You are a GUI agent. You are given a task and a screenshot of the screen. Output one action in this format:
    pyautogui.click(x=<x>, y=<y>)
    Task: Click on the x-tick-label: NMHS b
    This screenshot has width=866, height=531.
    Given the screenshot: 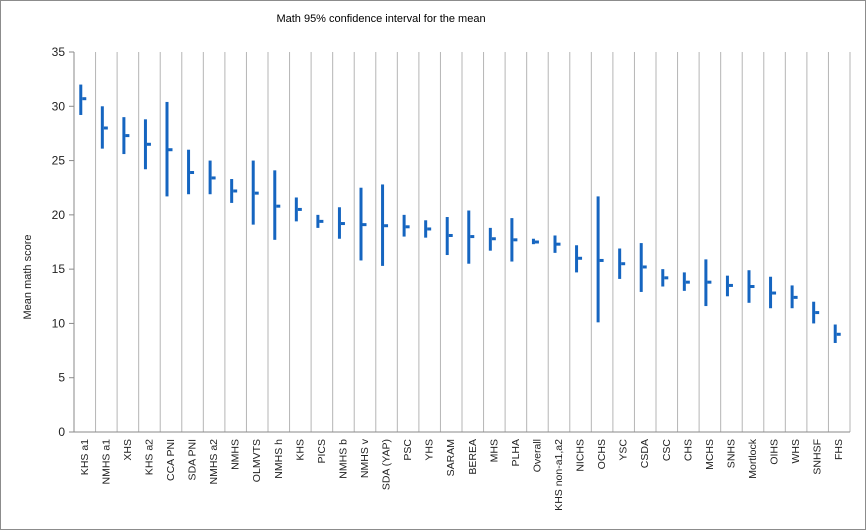 What is the action you would take?
    pyautogui.click(x=343, y=459)
    